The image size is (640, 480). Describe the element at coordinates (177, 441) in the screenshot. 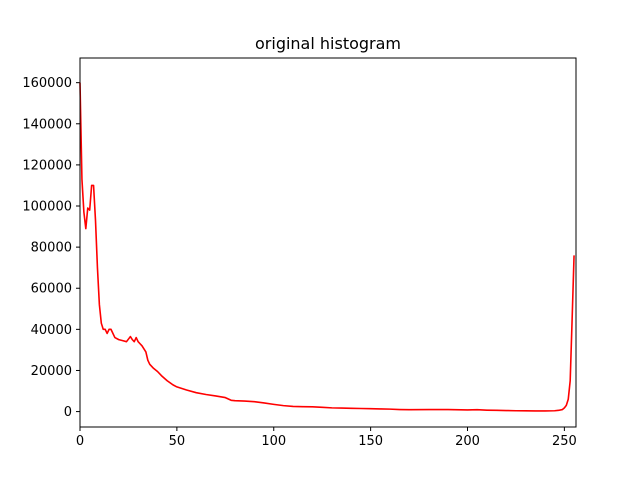

I see `x-tick-label: 50` at that location.